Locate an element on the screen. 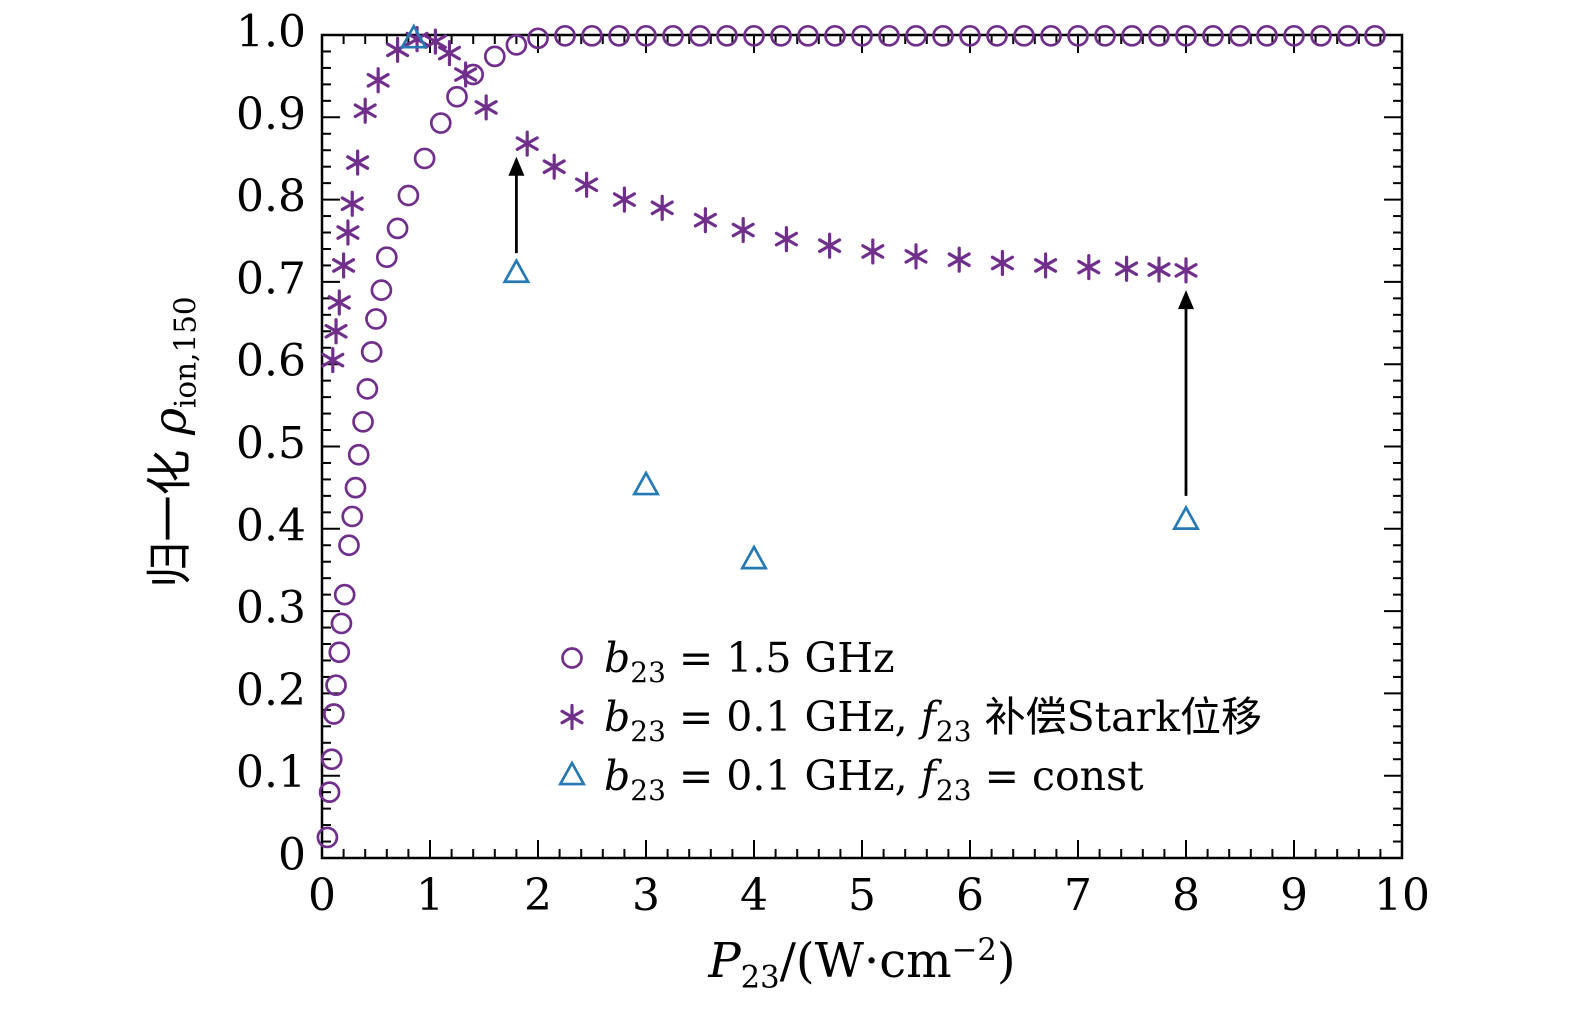 This screenshot has height=1014, width=1575. legend-label: b23 = 0.1 GHz, f23 补偿Stark位移 is located at coordinates (933, 720).